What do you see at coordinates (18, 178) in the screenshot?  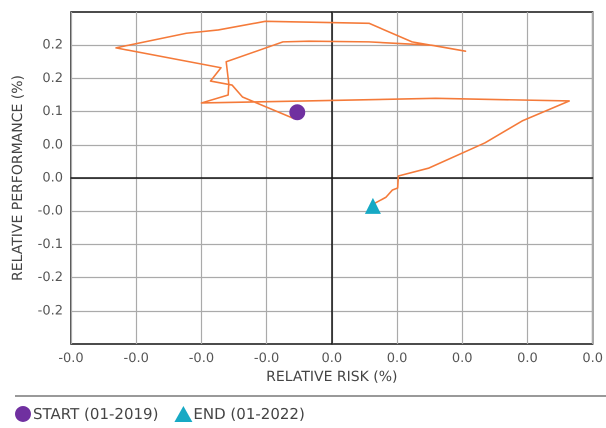 I see `y-axis-title: RELATIVE PERFORMANCE (%)` at bounding box center [18, 178].